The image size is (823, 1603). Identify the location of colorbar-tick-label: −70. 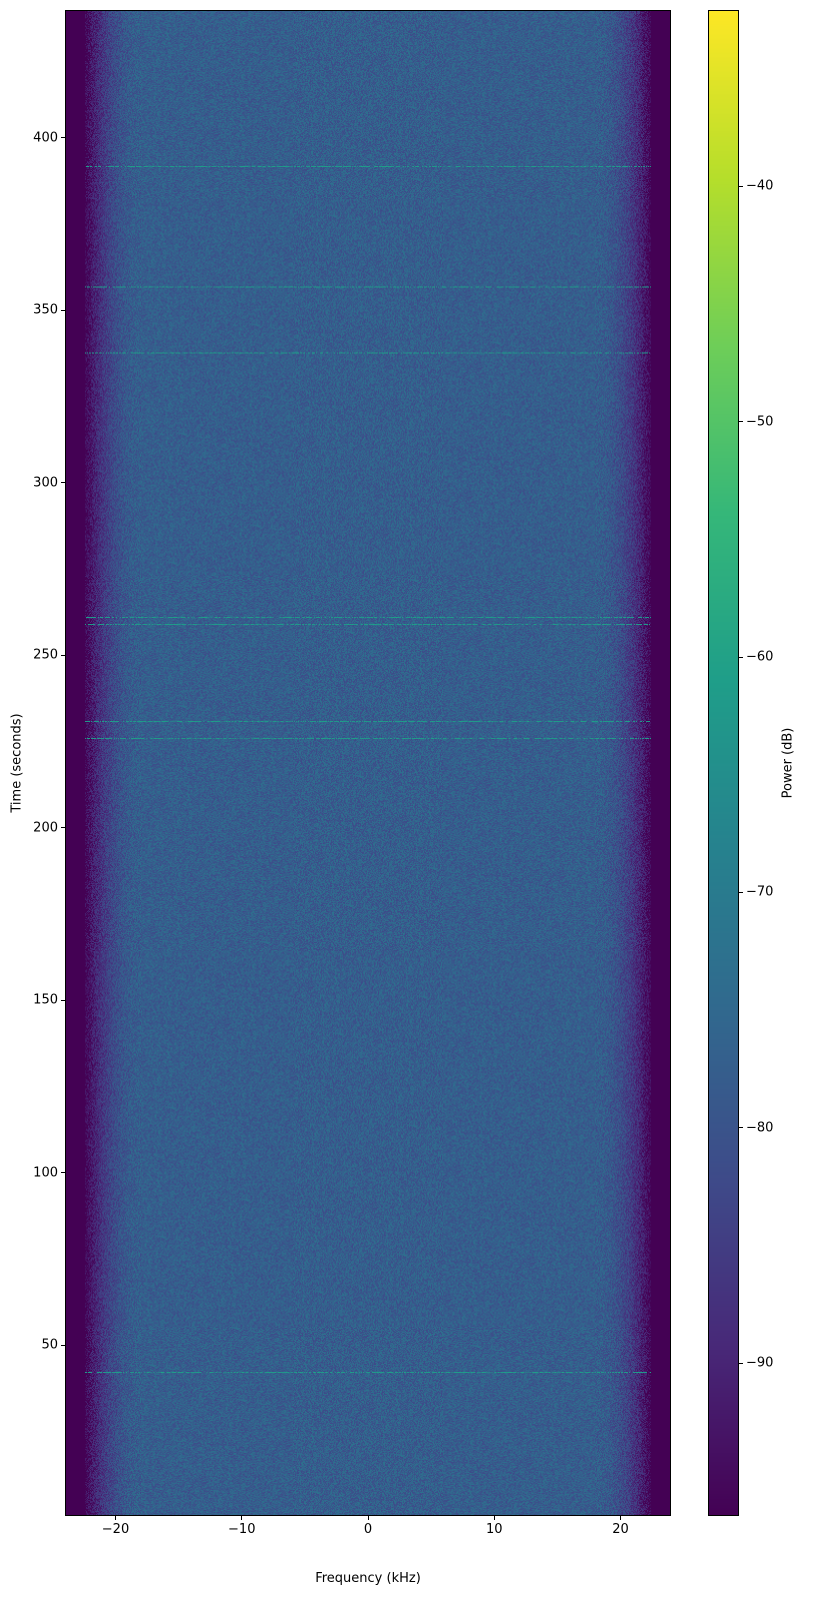
(760, 892).